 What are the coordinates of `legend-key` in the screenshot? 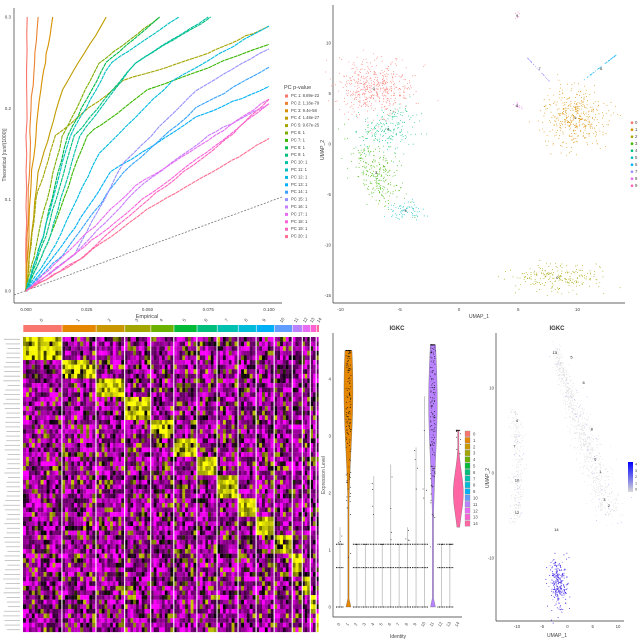 It's located at (286, 96).